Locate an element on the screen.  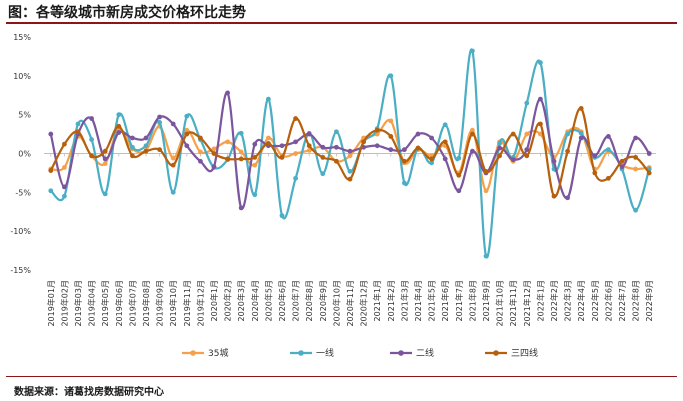
x-tick-label: 2020年5月 is located at coordinates (268, 300).